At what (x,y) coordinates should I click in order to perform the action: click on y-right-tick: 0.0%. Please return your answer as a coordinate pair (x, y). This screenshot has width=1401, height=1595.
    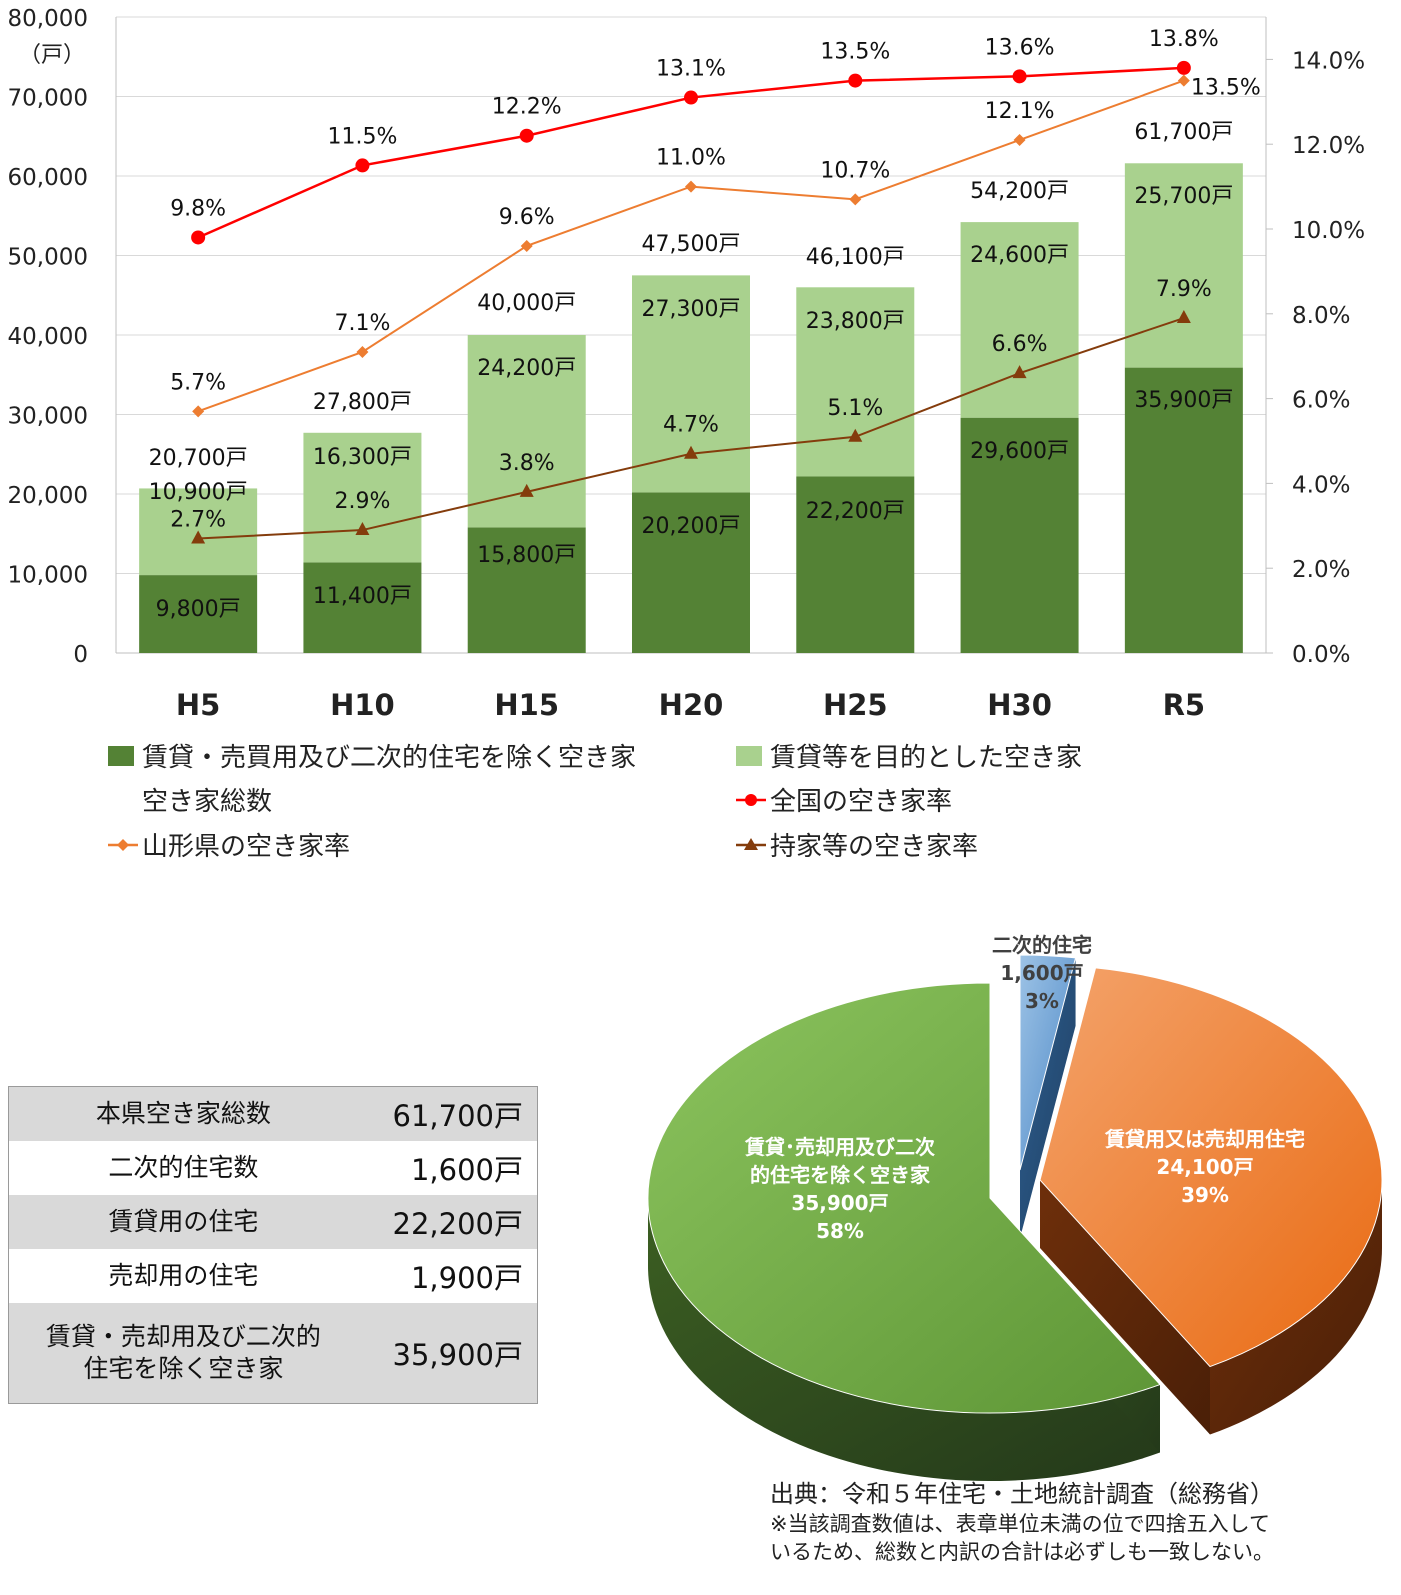
    Looking at the image, I should click on (1321, 655).